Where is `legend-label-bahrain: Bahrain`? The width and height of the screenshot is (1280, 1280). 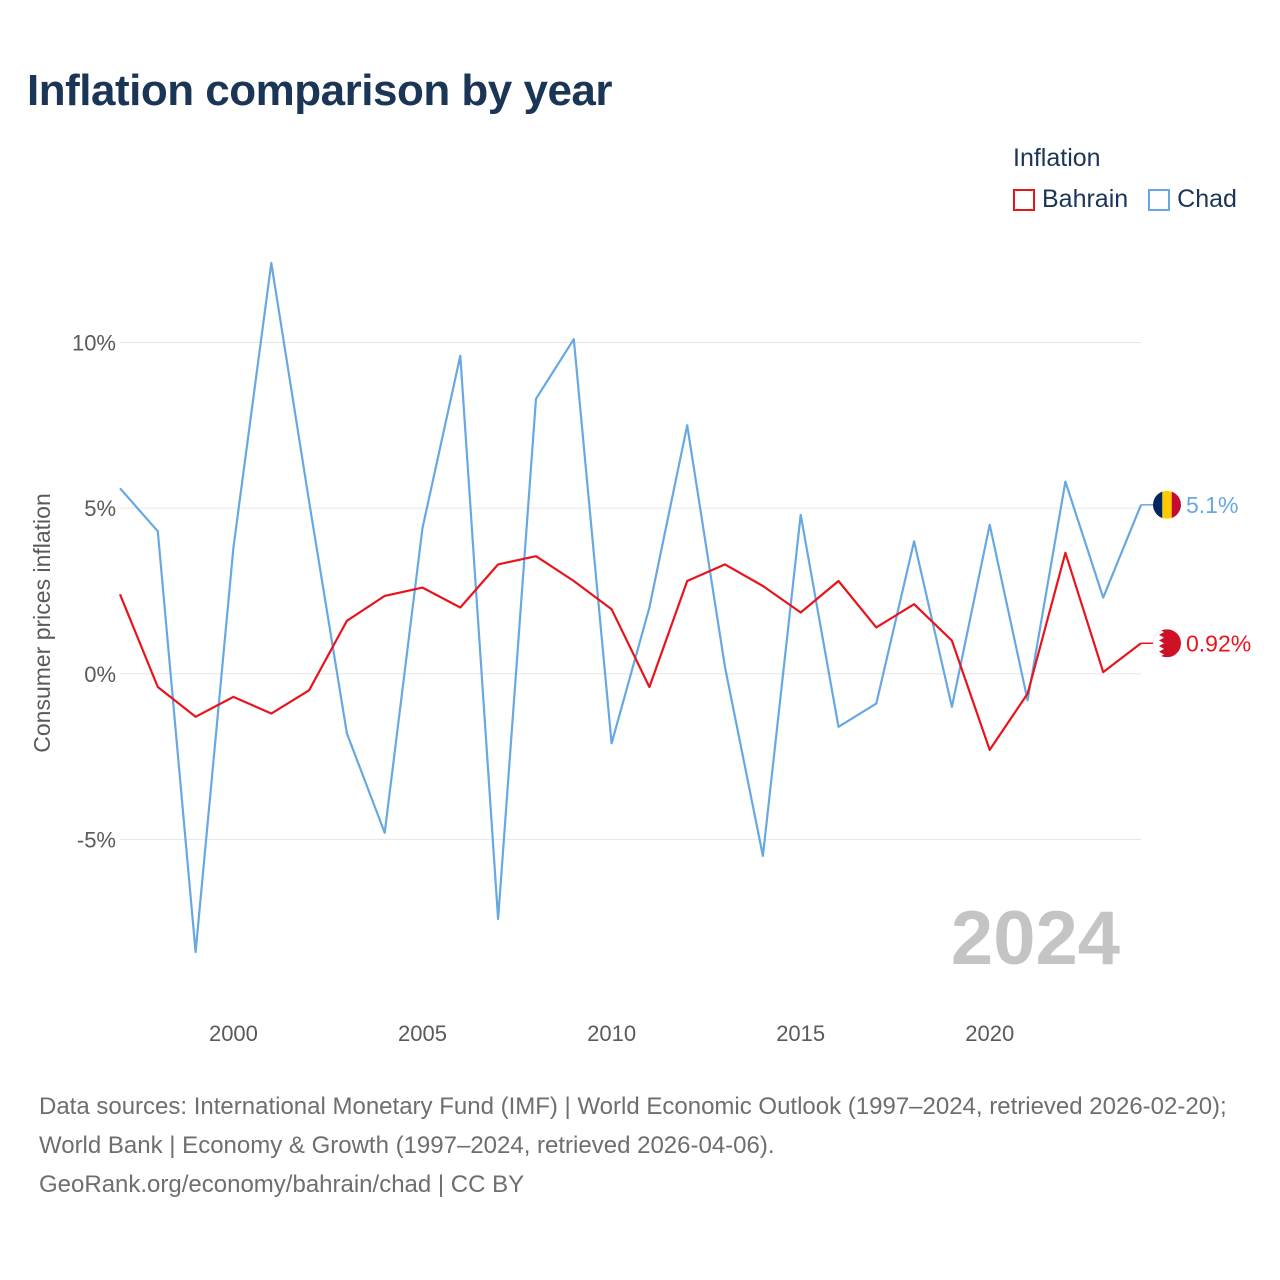
legend-label-bahrain: Bahrain is located at coordinates (1085, 199).